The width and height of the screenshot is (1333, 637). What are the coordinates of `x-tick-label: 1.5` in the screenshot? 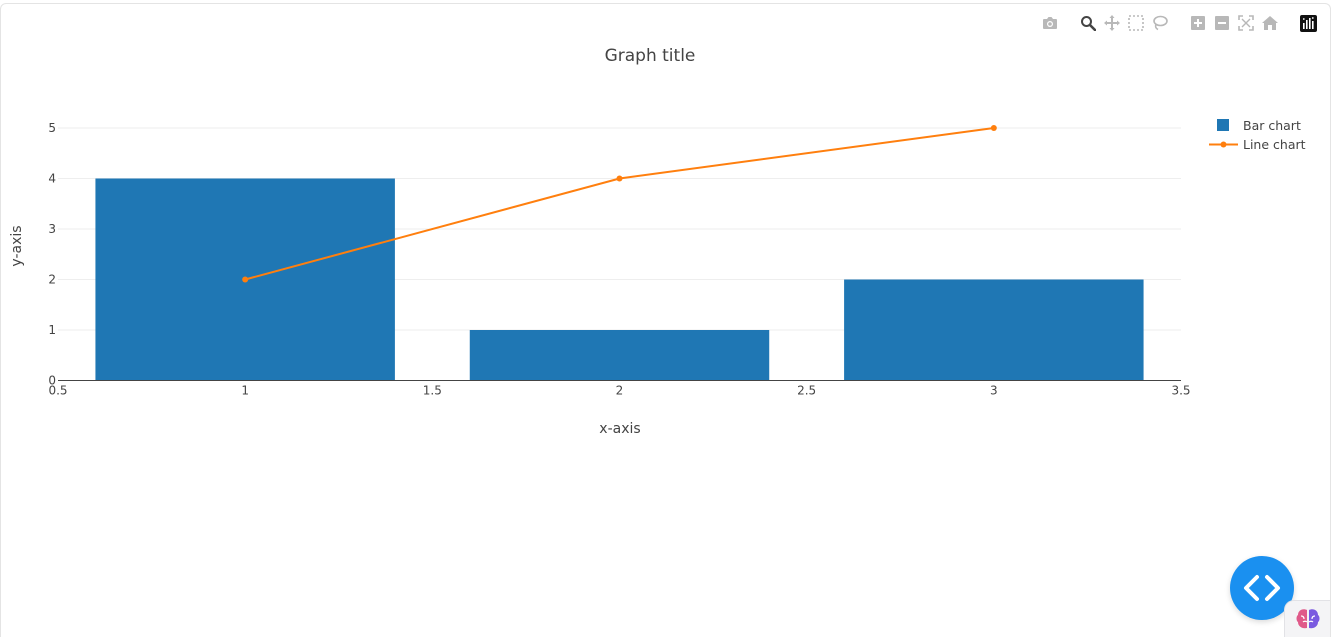 It's located at (432, 391).